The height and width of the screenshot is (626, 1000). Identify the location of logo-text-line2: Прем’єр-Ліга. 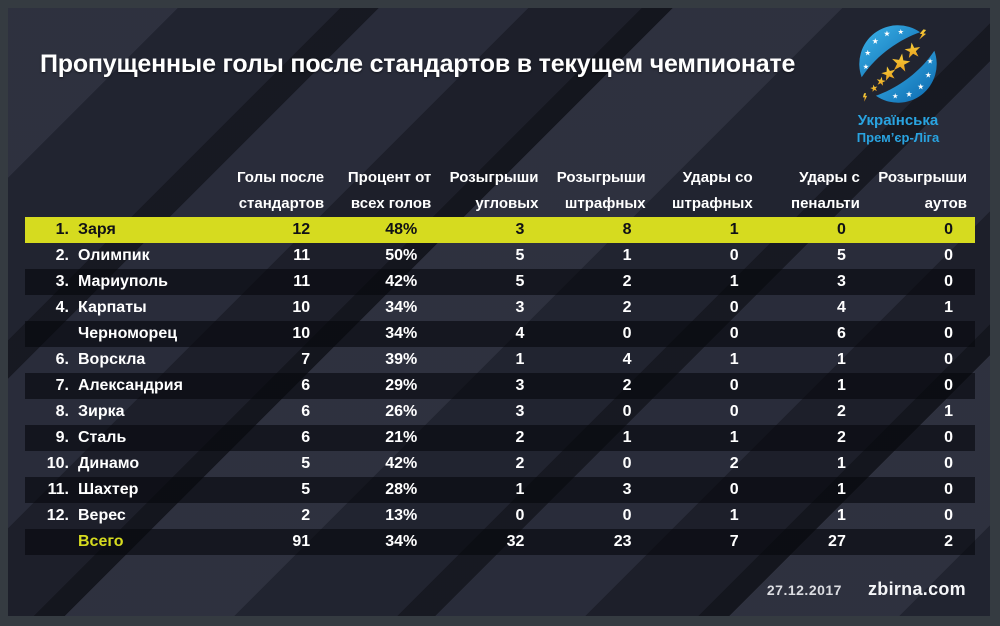
(898, 137).